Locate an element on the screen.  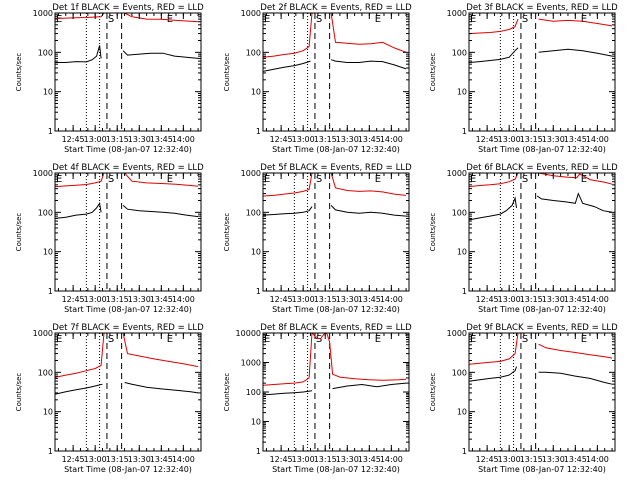
panel-title: Det 3f BLACK = Events, RED = LLD is located at coordinates (542, 8).